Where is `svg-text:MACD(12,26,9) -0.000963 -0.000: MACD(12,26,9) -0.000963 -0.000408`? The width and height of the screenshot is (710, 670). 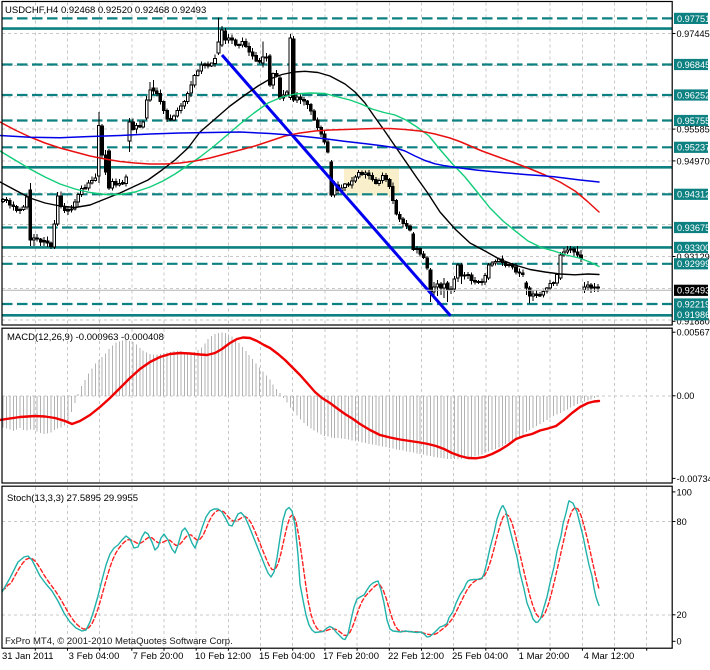
svg-text:MACD(12,26,9) -0.000963 -0.000: MACD(12,26,9) -0.000963 -0.000408 is located at coordinates (85, 337).